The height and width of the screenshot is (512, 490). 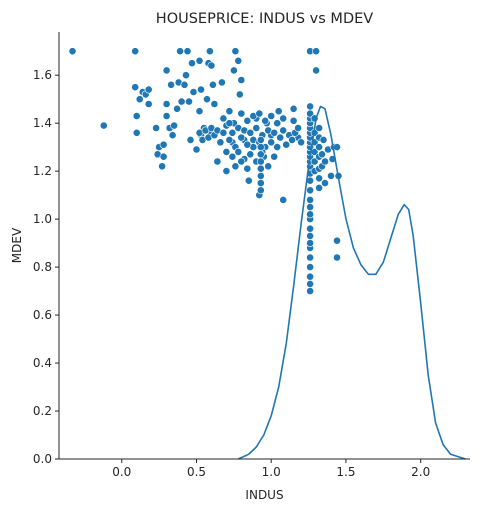 What do you see at coordinates (264, 19) in the screenshot?
I see `chart-title: HOUSEPRICE: INDUS vs MDEV` at bounding box center [264, 19].